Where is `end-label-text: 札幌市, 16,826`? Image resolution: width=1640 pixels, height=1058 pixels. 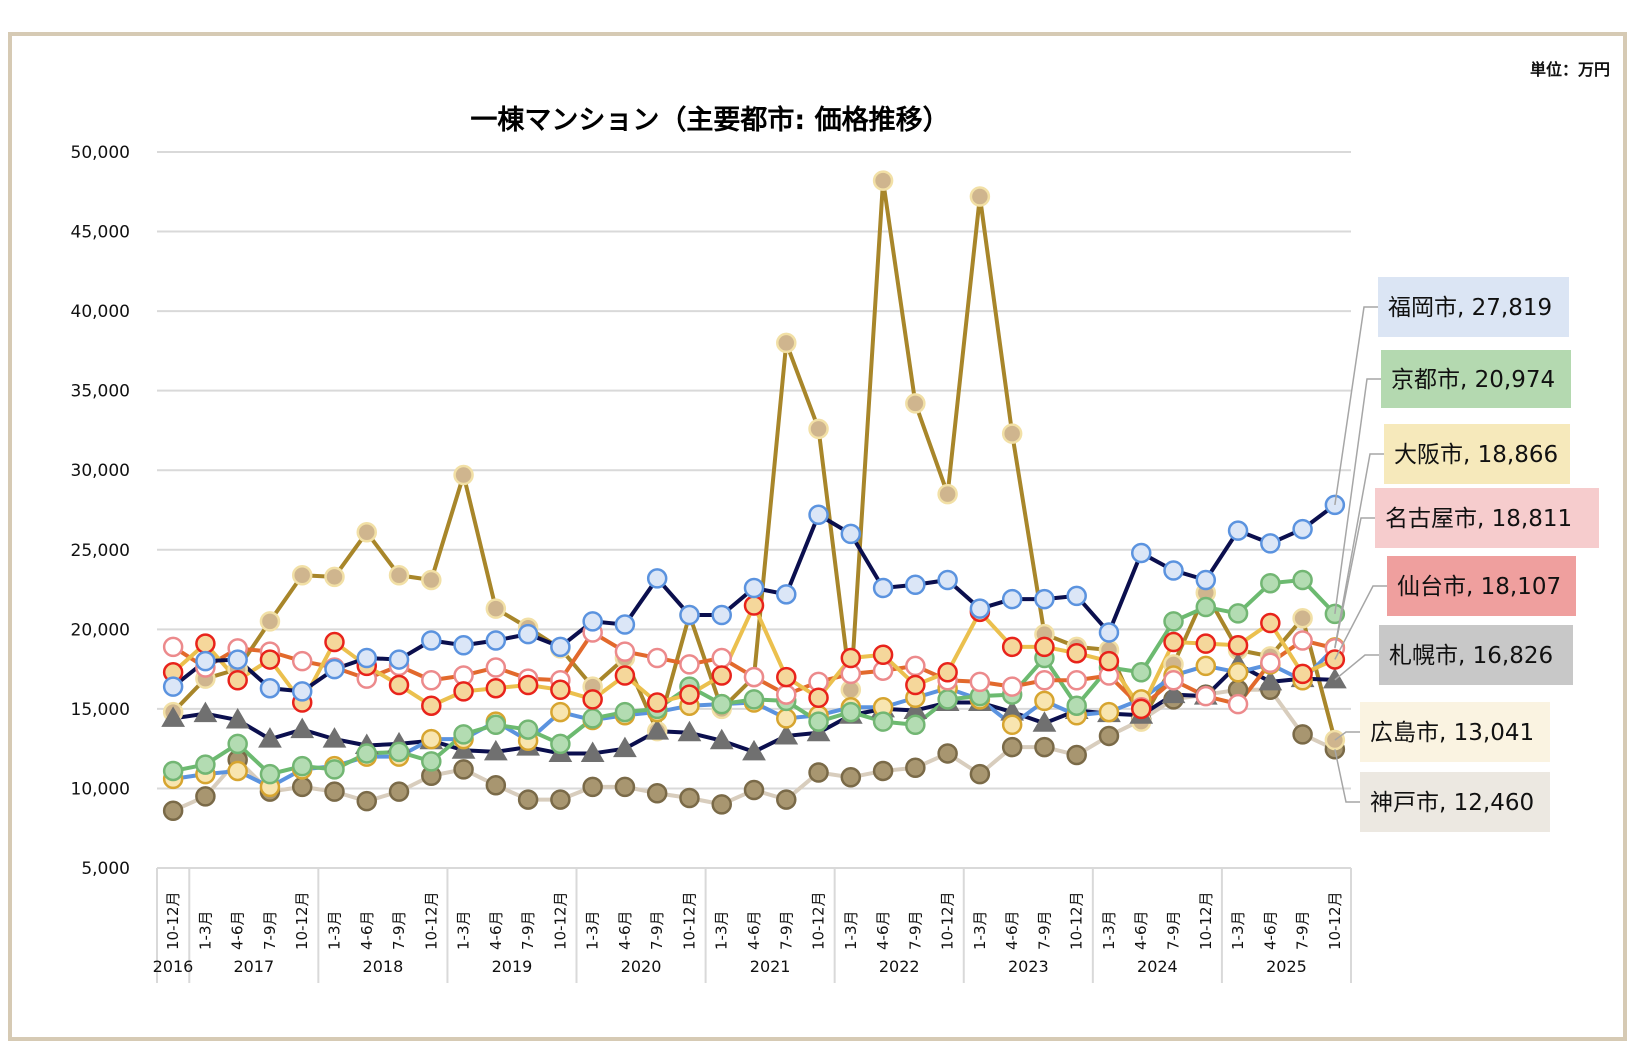 end-label-text: 札幌市, 16,826 is located at coordinates (1471, 656).